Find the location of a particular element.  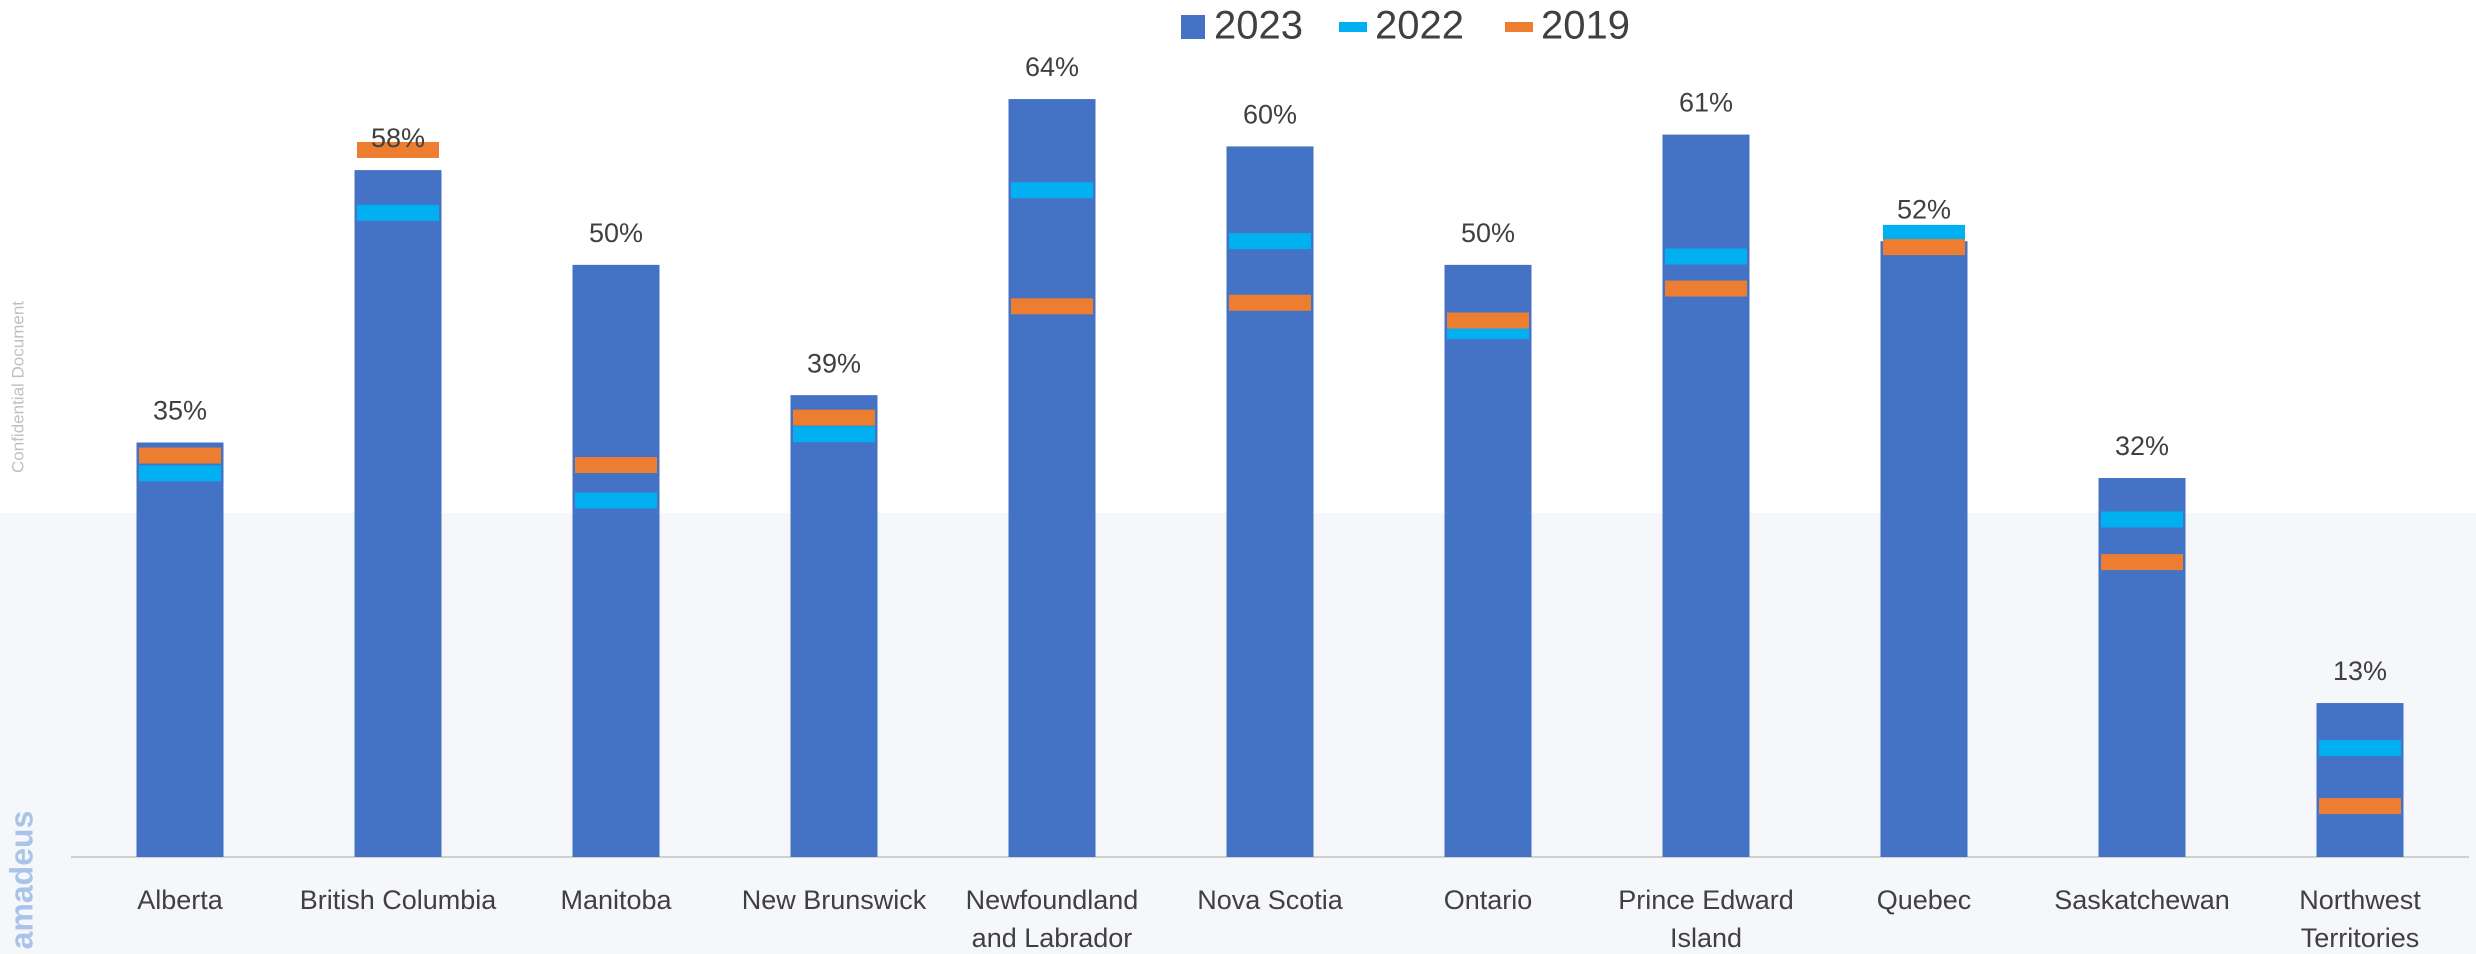

x-tick-label: Manitoba is located at coordinates (616, 900).